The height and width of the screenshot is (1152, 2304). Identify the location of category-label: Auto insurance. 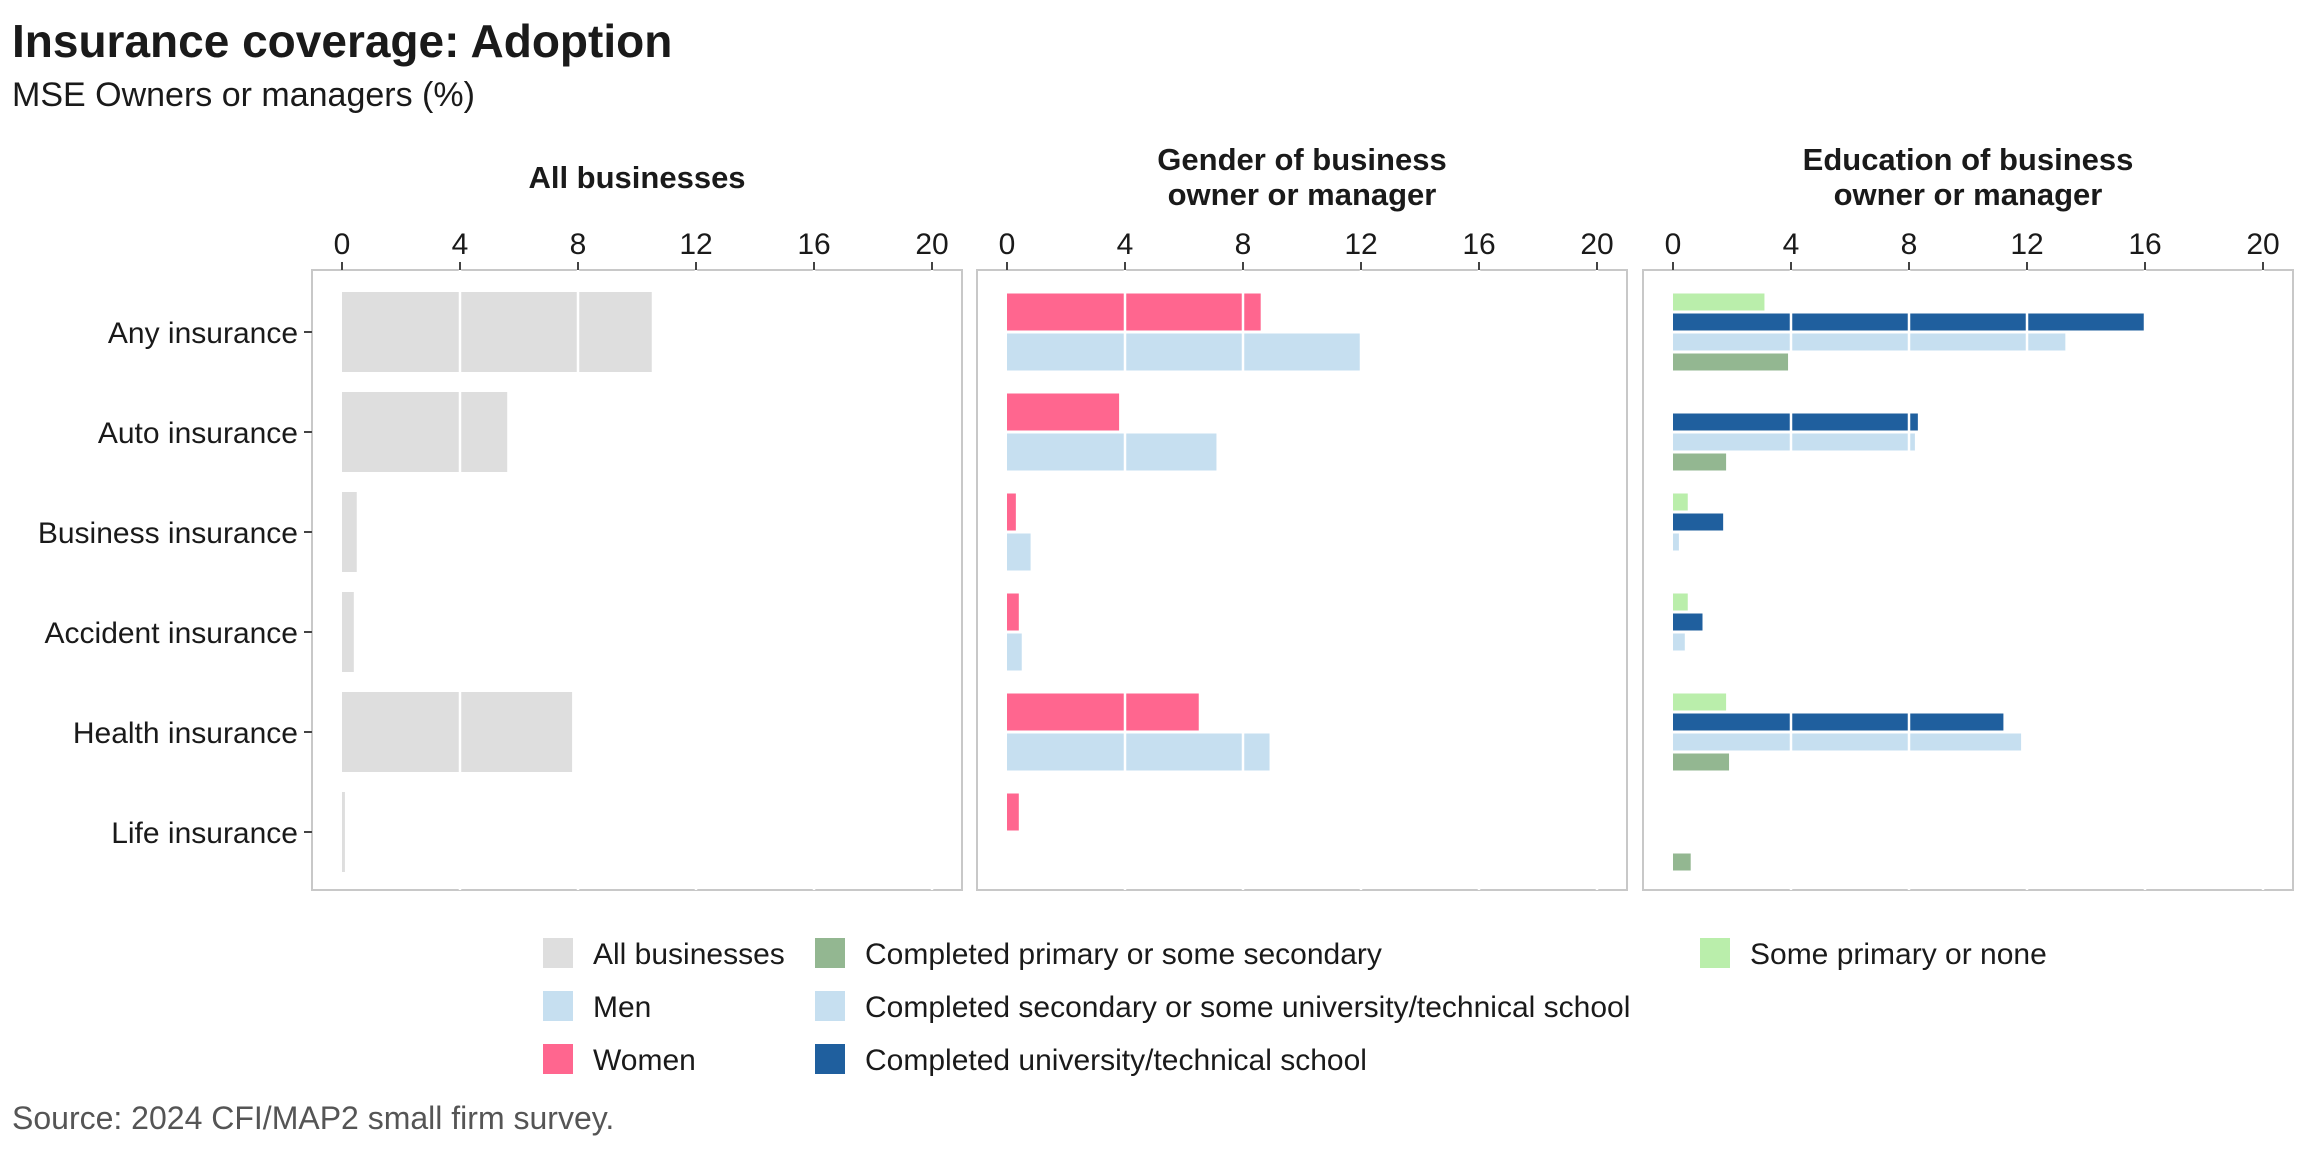
(198, 433).